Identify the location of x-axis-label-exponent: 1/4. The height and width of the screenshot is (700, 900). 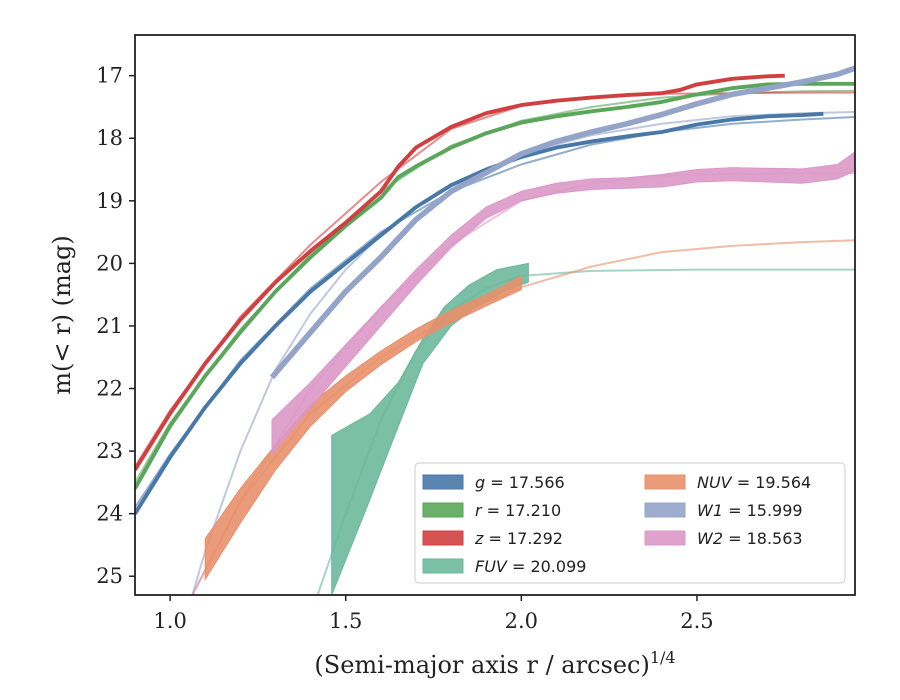
(663, 657).